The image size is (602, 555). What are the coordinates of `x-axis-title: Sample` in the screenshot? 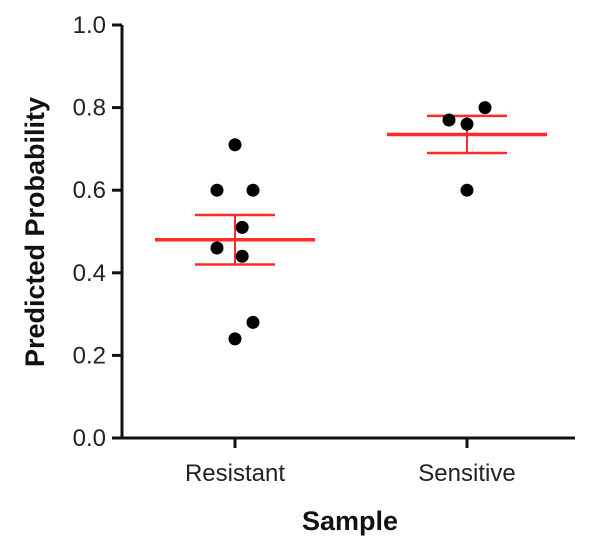 It's located at (350, 521).